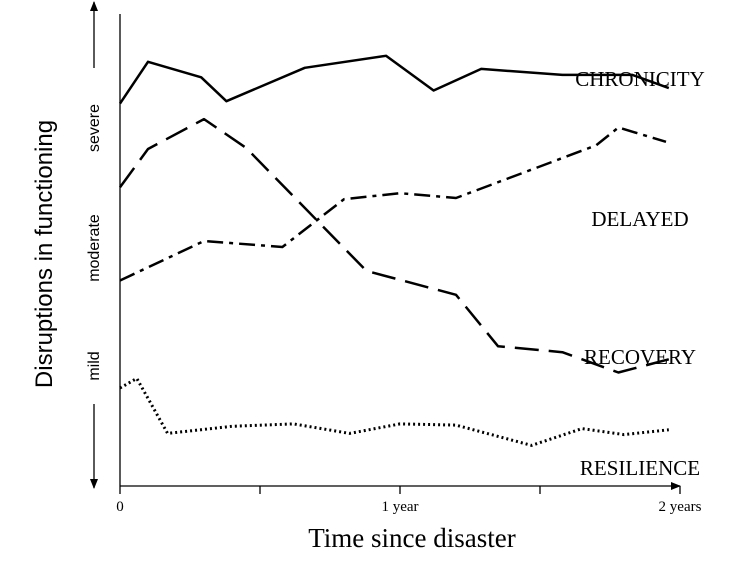  I want to click on series-label-delayed: DELAYED, so click(639, 219).